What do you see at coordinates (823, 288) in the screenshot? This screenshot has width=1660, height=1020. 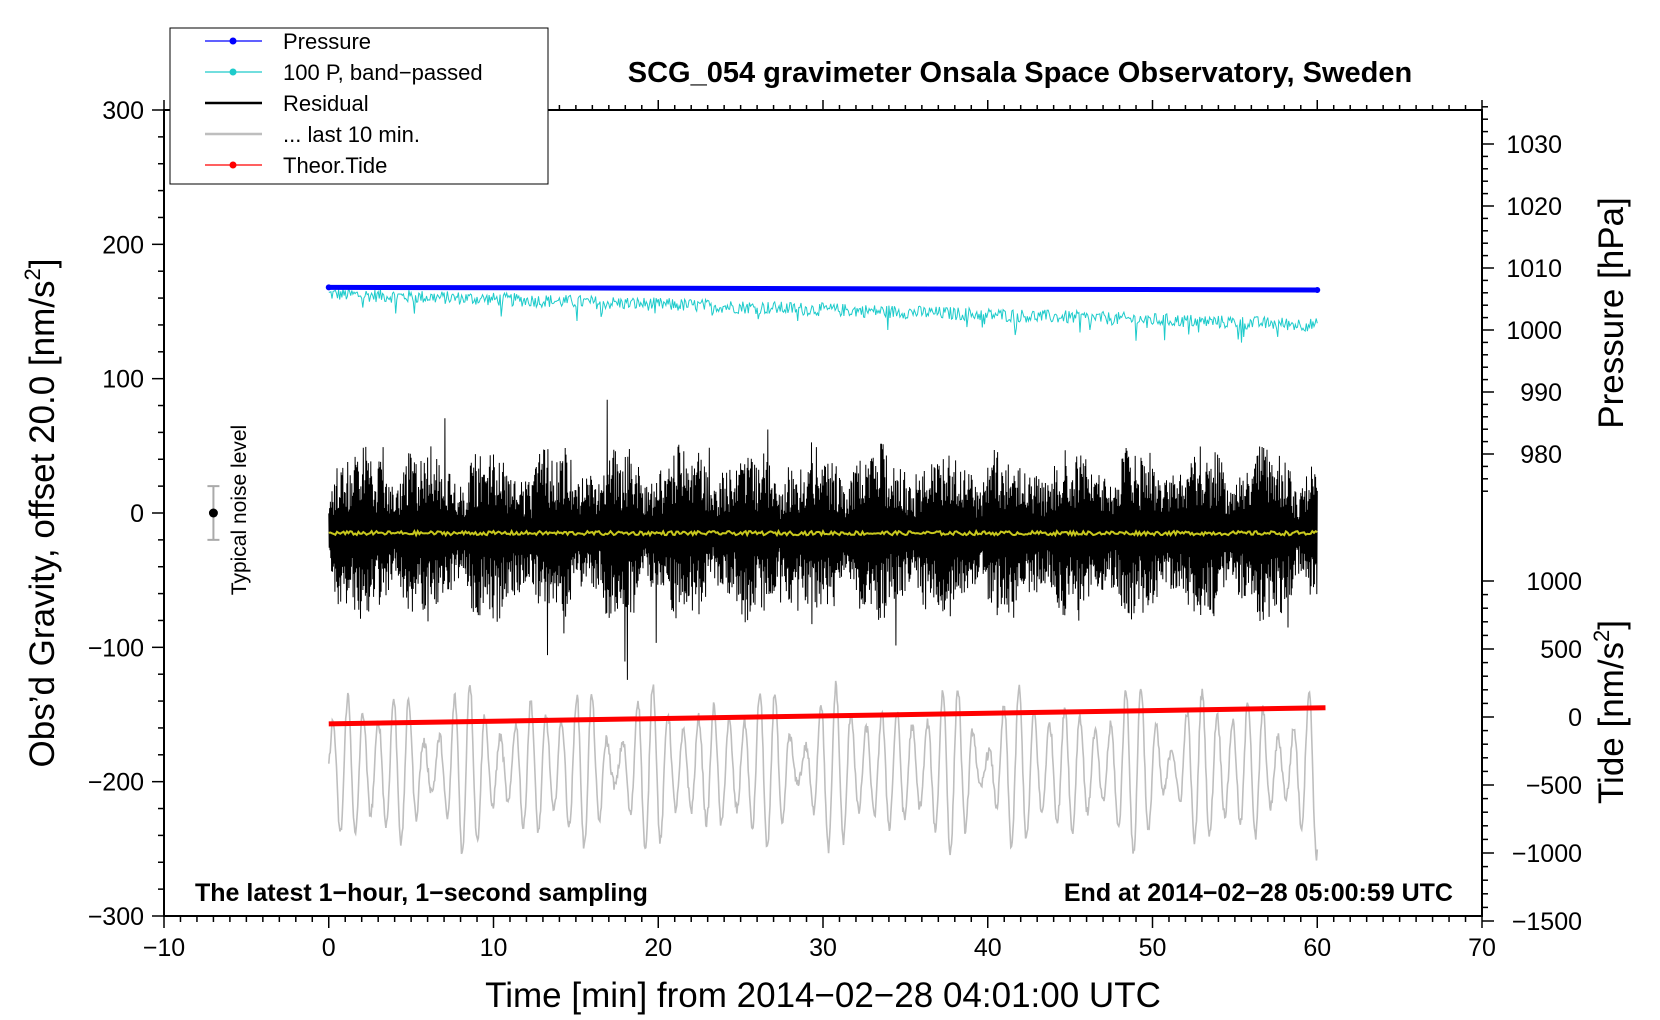 I see `series-pressure` at bounding box center [823, 288].